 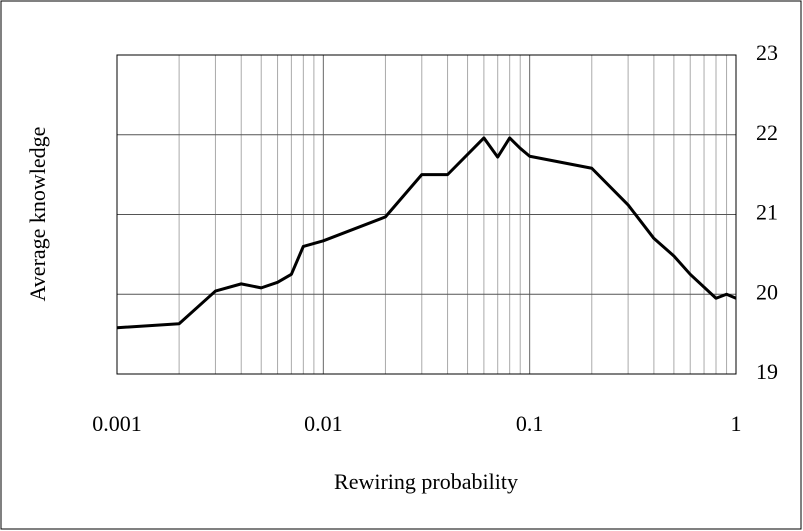 What do you see at coordinates (117, 423) in the screenshot?
I see `x-tick-label: 0.001` at bounding box center [117, 423].